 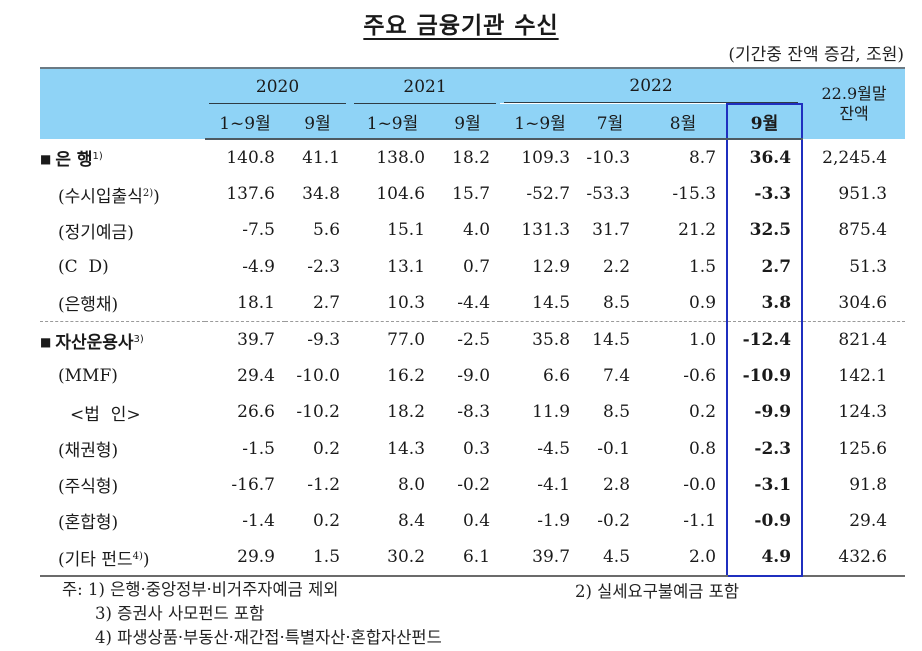 I want to click on cell-2022-sep: -9.9, so click(x=765, y=412).